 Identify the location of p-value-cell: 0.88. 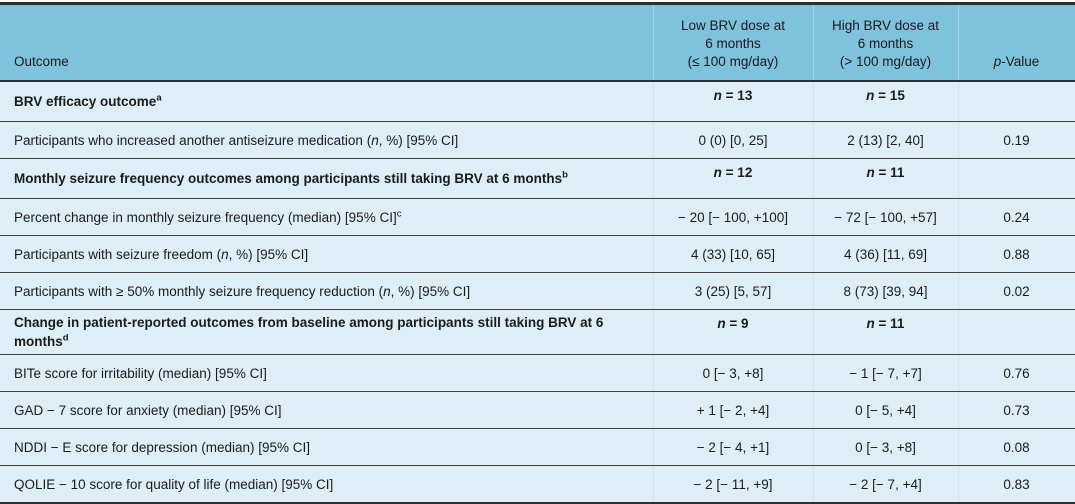
(1016, 254).